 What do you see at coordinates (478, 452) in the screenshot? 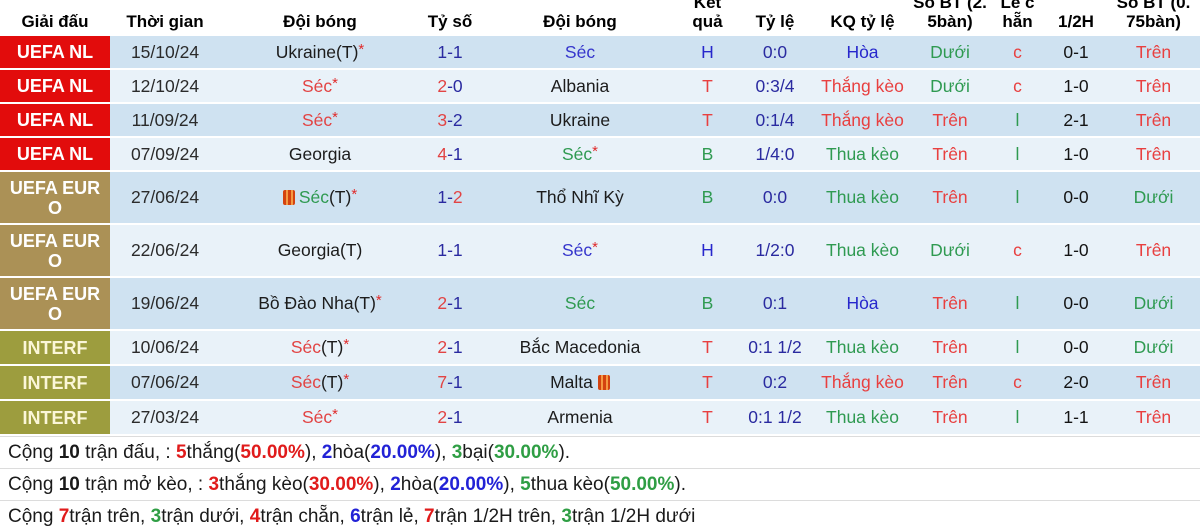
I see `summary-segment: bại(` at bounding box center [478, 452].